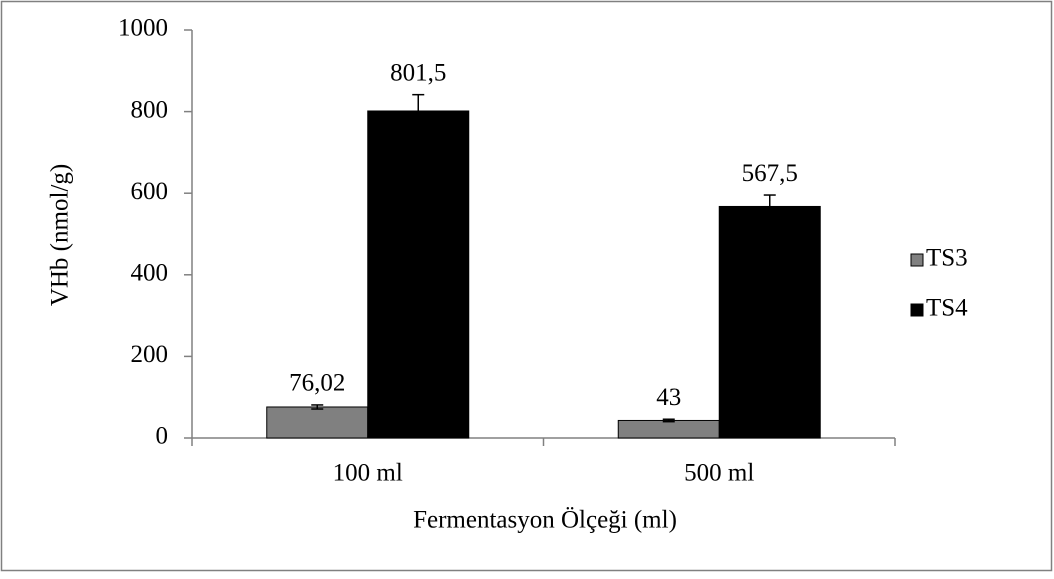  What do you see at coordinates (947, 258) in the screenshot?
I see `legend-label: TS3` at bounding box center [947, 258].